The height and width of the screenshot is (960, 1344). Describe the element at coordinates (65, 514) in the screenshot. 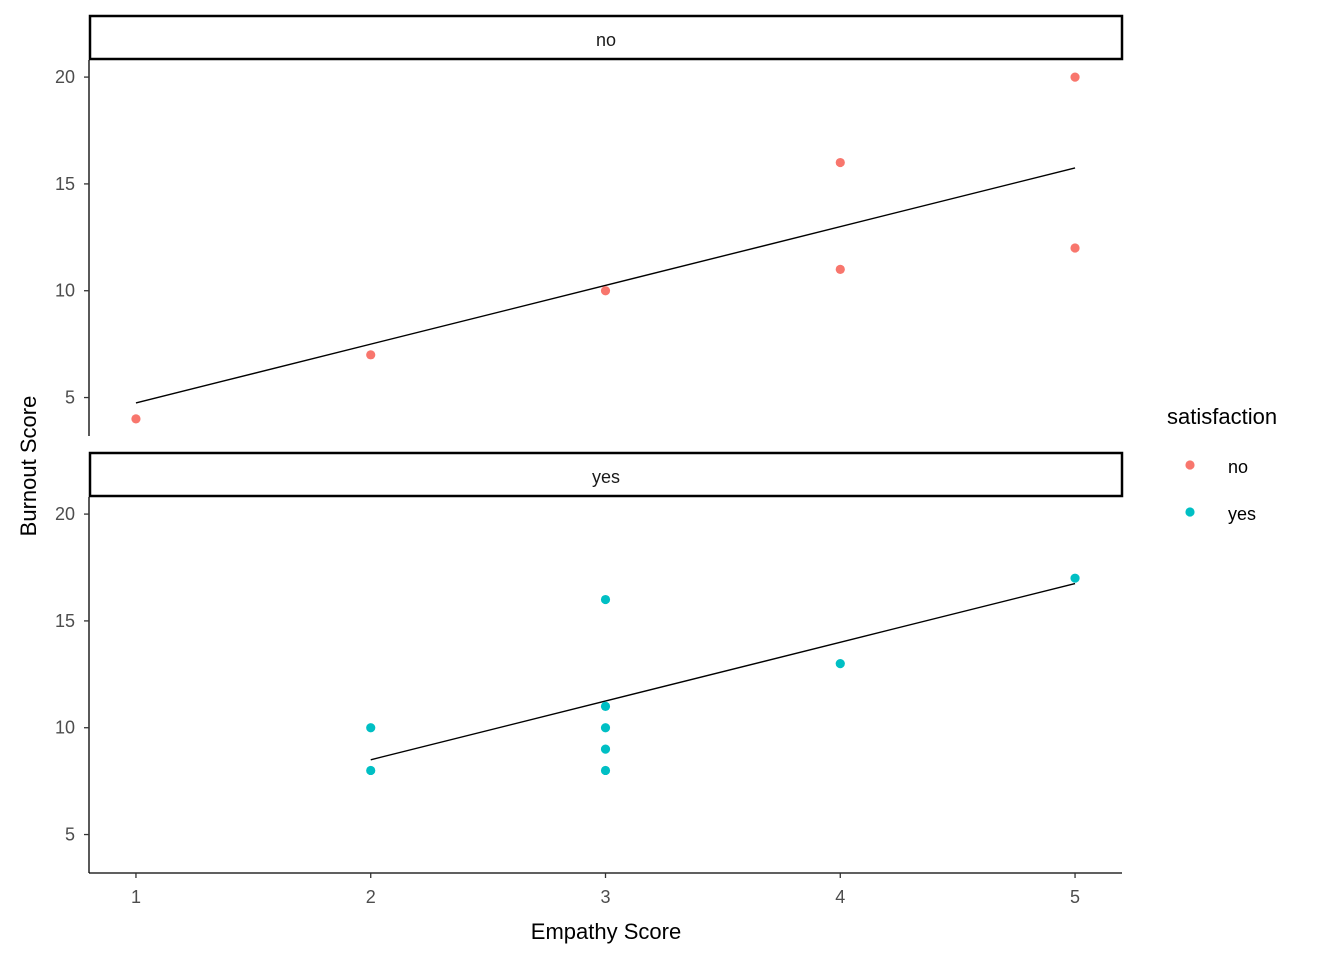

I see `y-tick-label-yes-20: 20` at that location.